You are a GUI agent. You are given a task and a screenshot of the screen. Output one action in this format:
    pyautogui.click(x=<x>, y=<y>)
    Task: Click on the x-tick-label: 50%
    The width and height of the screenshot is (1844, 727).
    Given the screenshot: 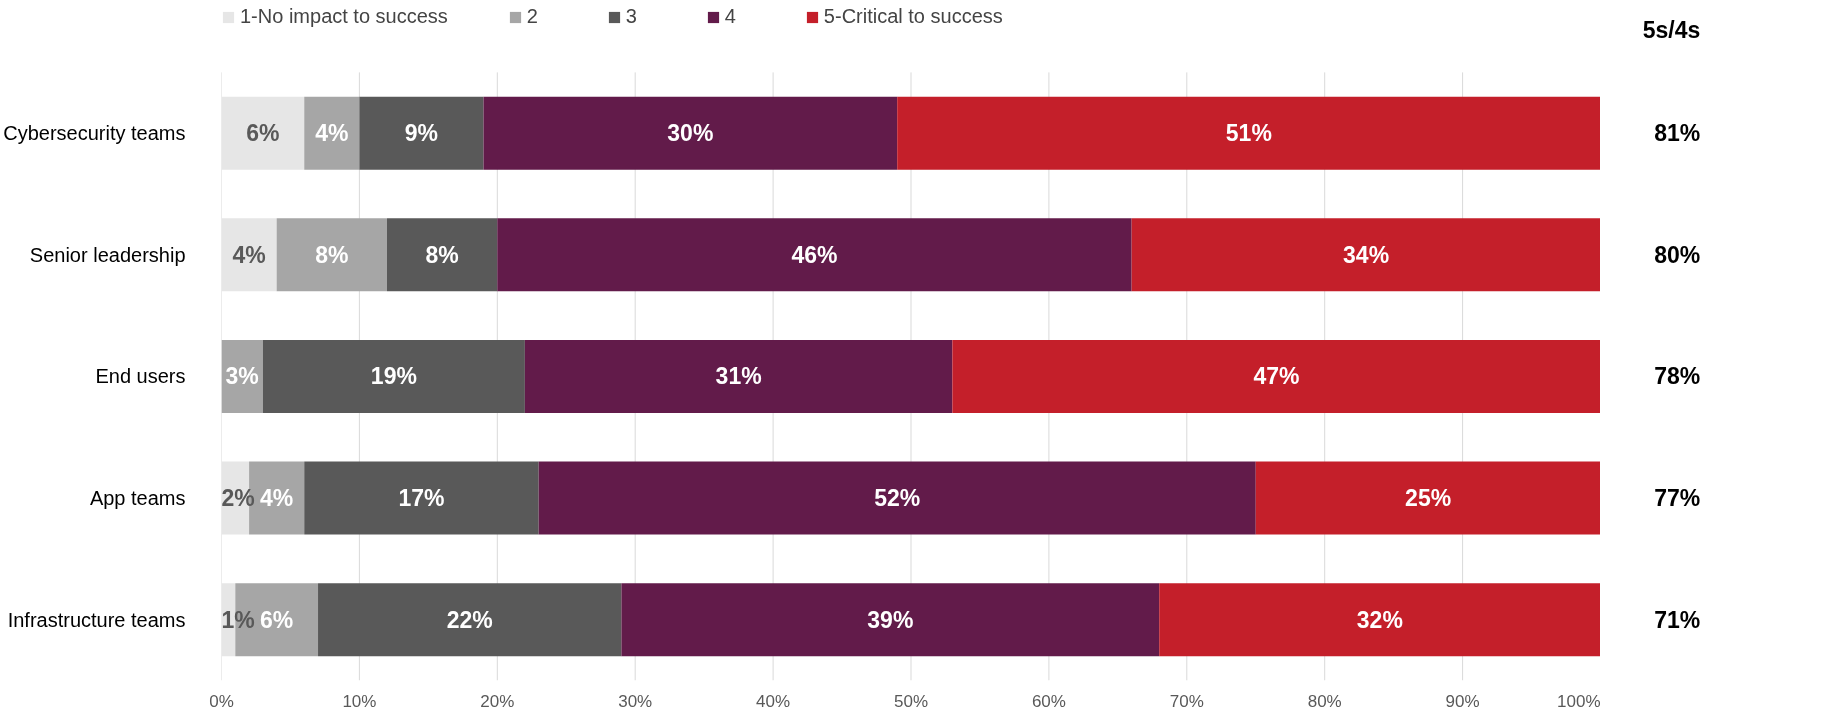 What is the action you would take?
    pyautogui.click(x=911, y=701)
    